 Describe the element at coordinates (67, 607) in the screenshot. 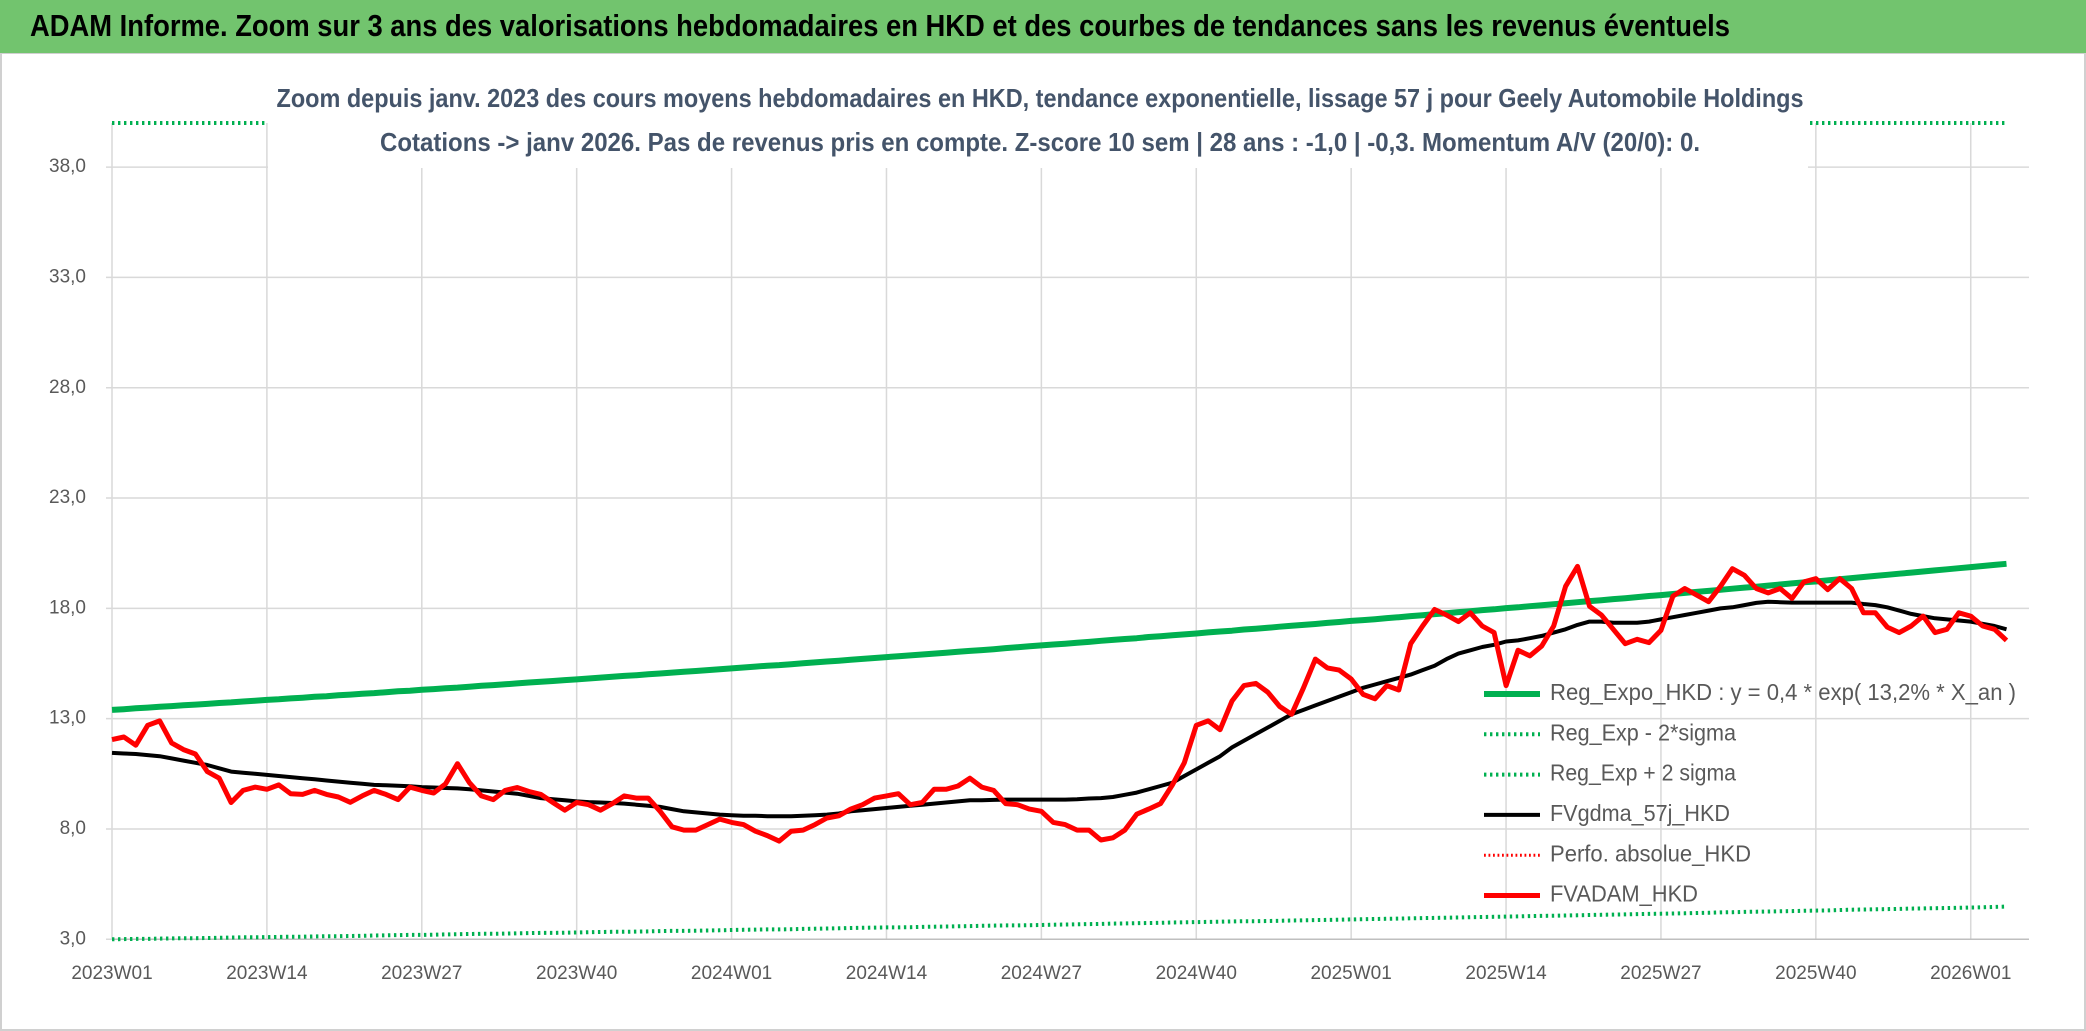

I see `y-tick-label: 18,0` at that location.